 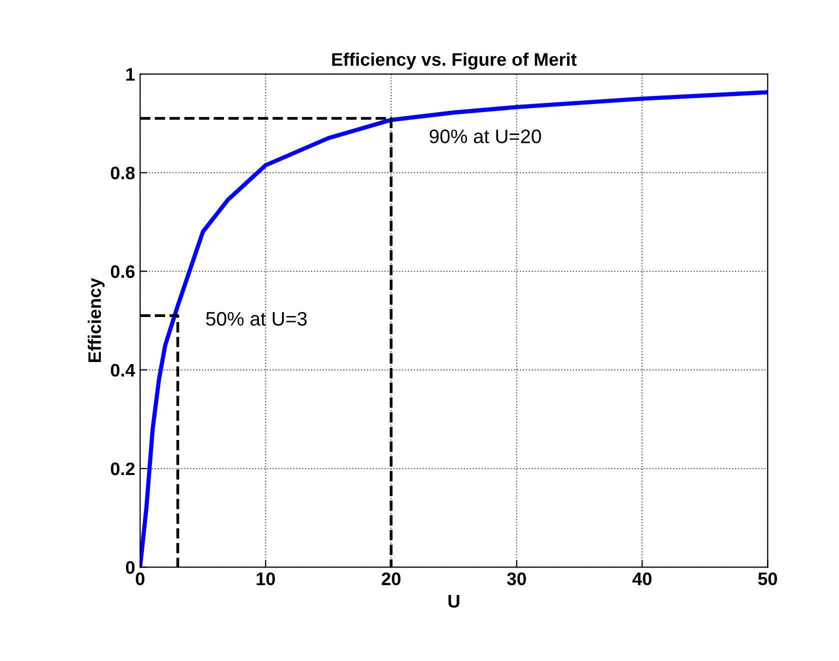 I want to click on y-tick-label: 0.8, so click(x=122, y=173).